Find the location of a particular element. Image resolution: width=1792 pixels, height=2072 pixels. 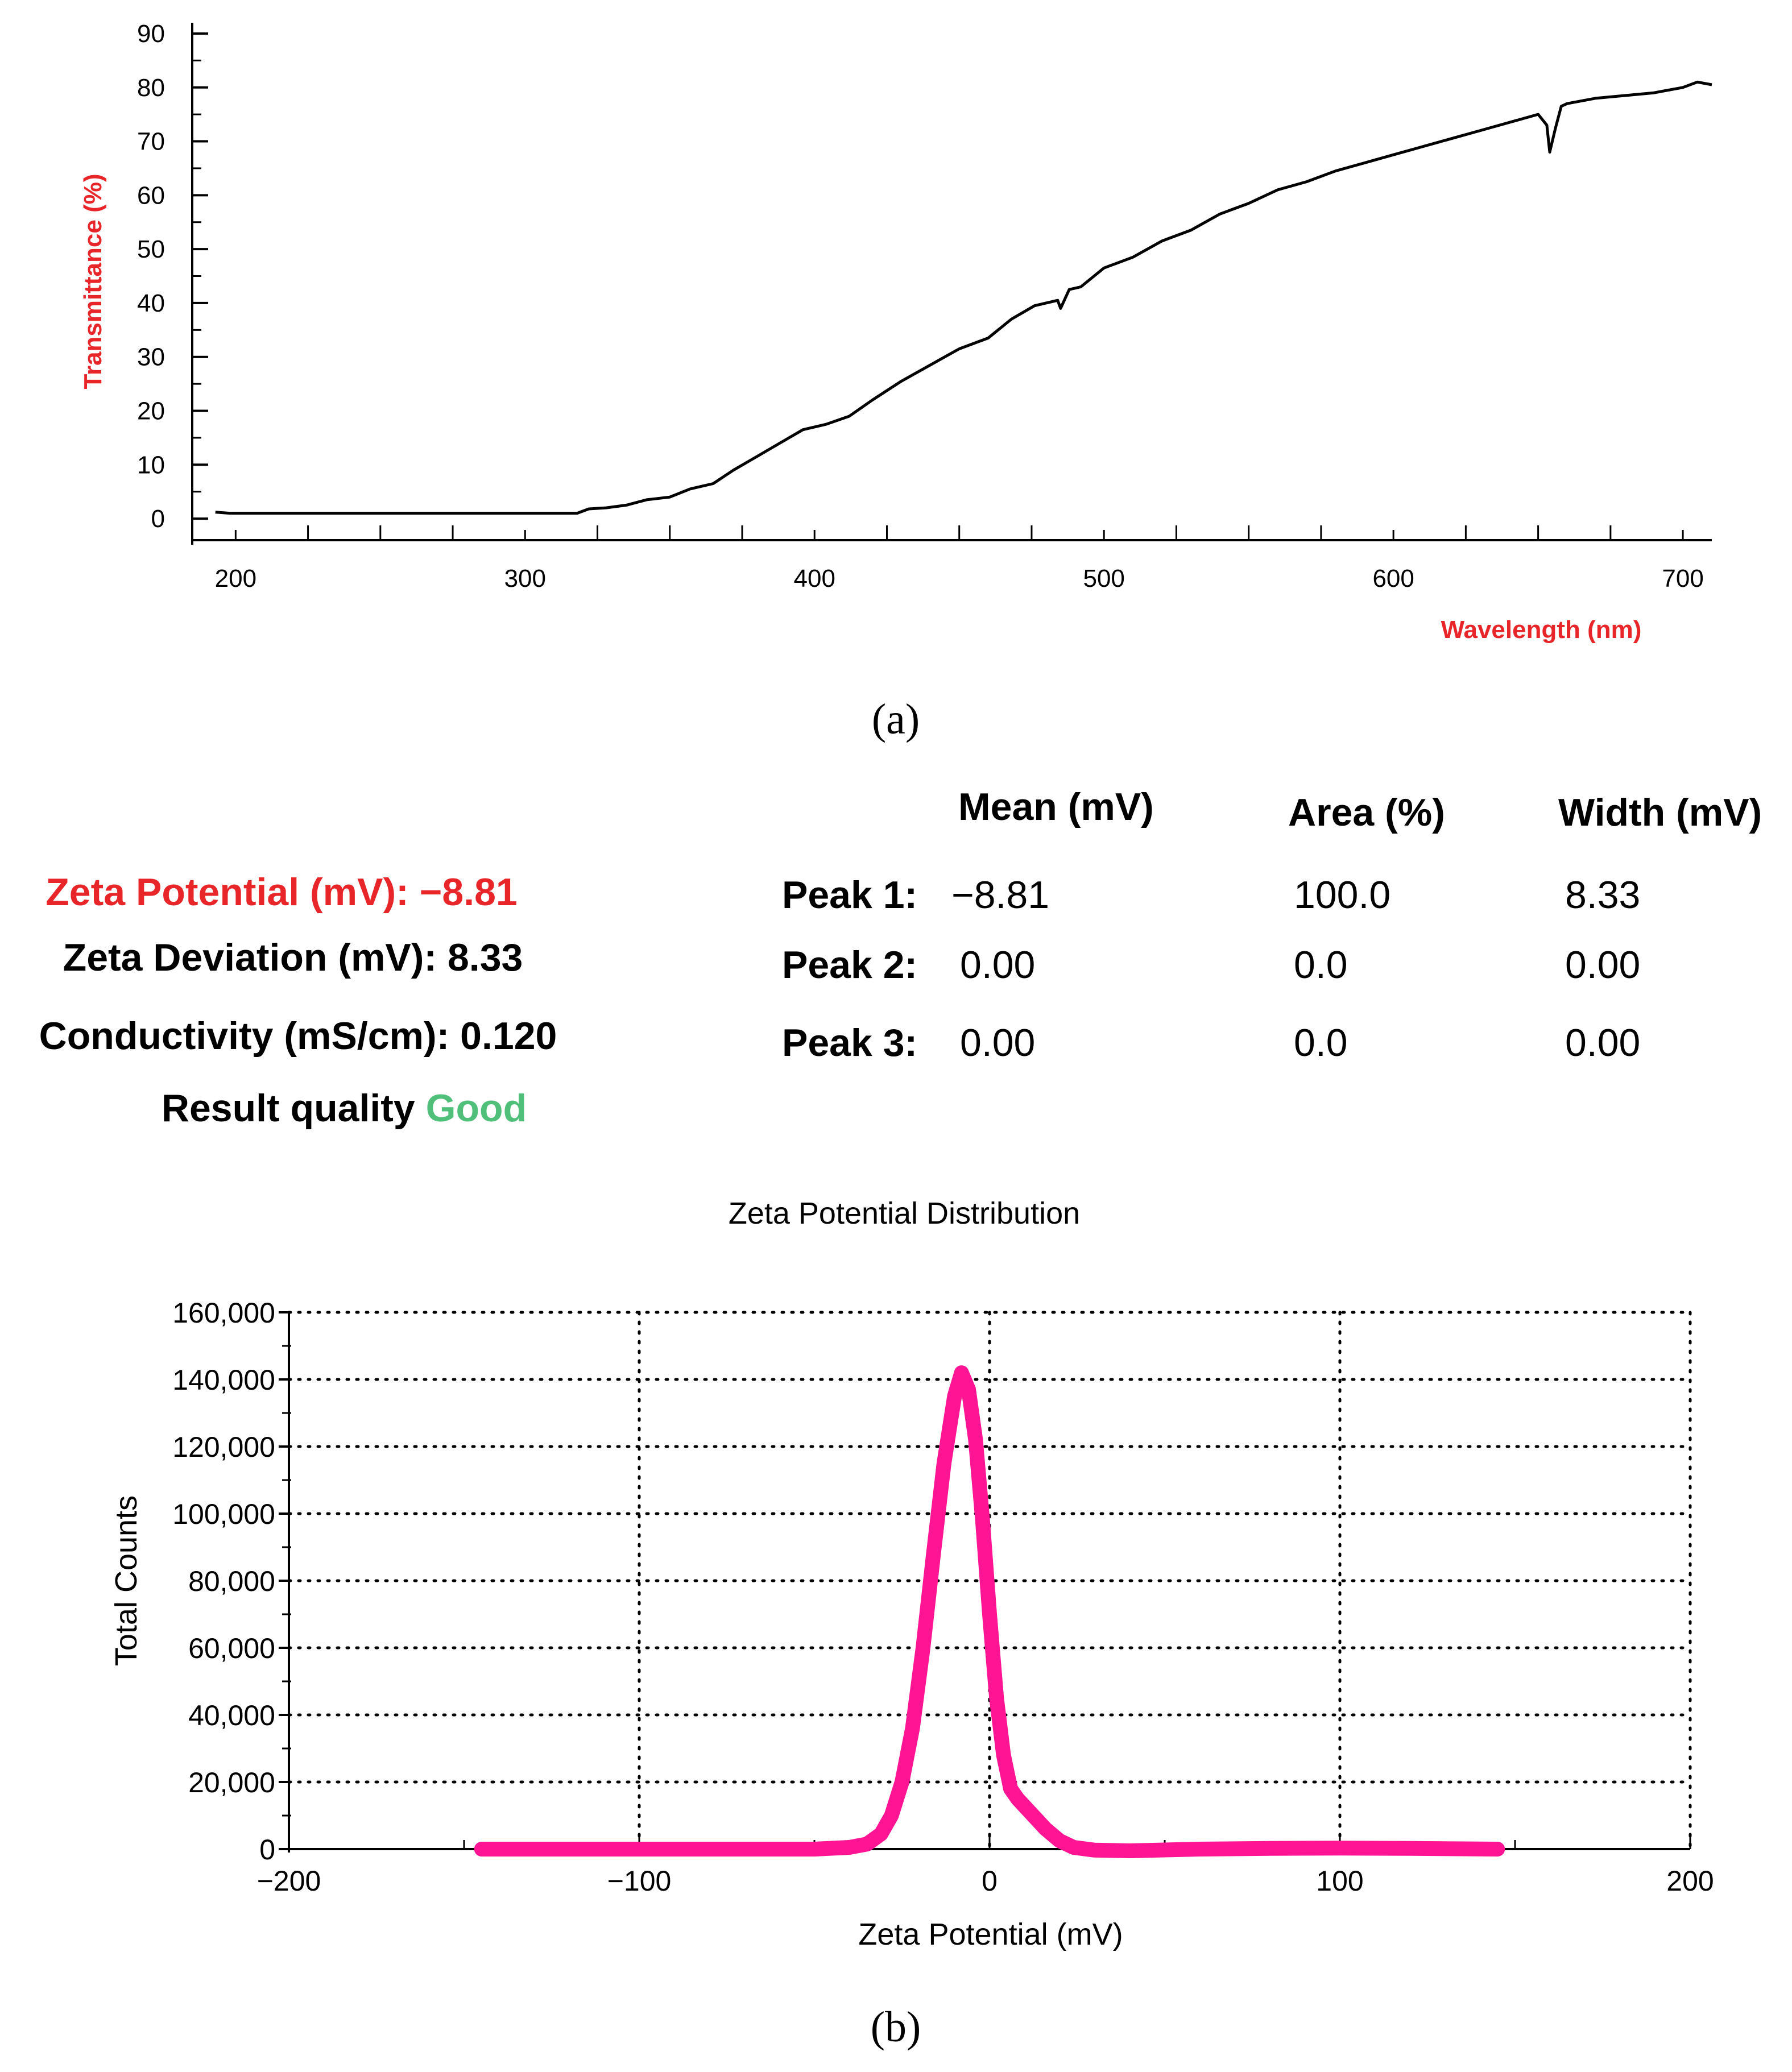

chart-a-x-tick-label: 400 is located at coordinates (815, 578).